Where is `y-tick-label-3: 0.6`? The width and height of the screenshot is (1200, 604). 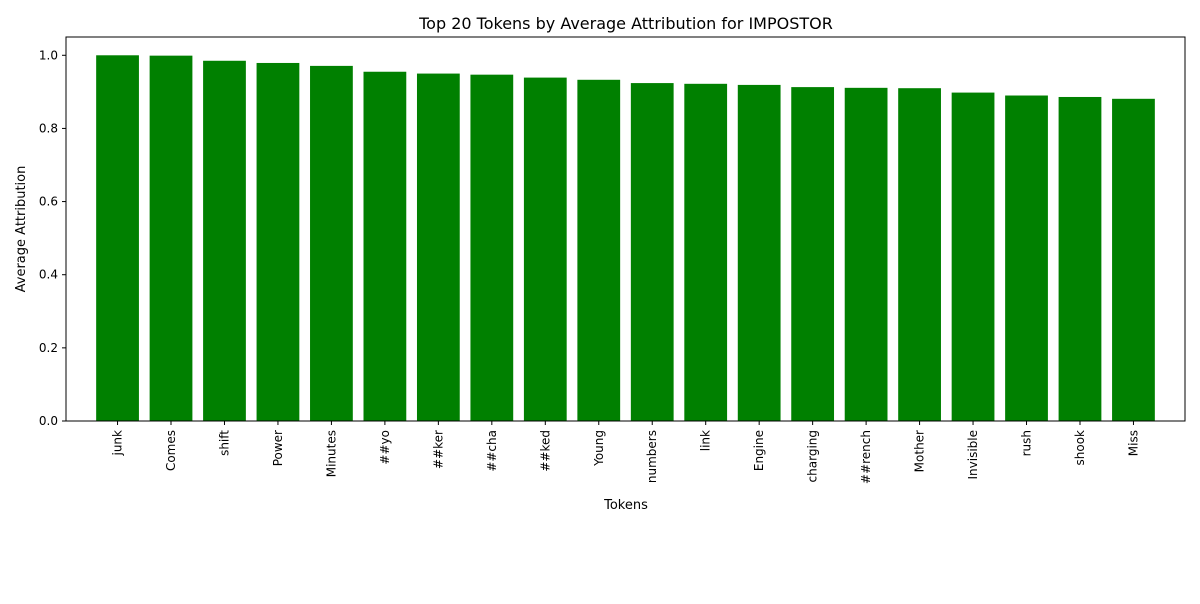 y-tick-label-3: 0.6 is located at coordinates (48, 202).